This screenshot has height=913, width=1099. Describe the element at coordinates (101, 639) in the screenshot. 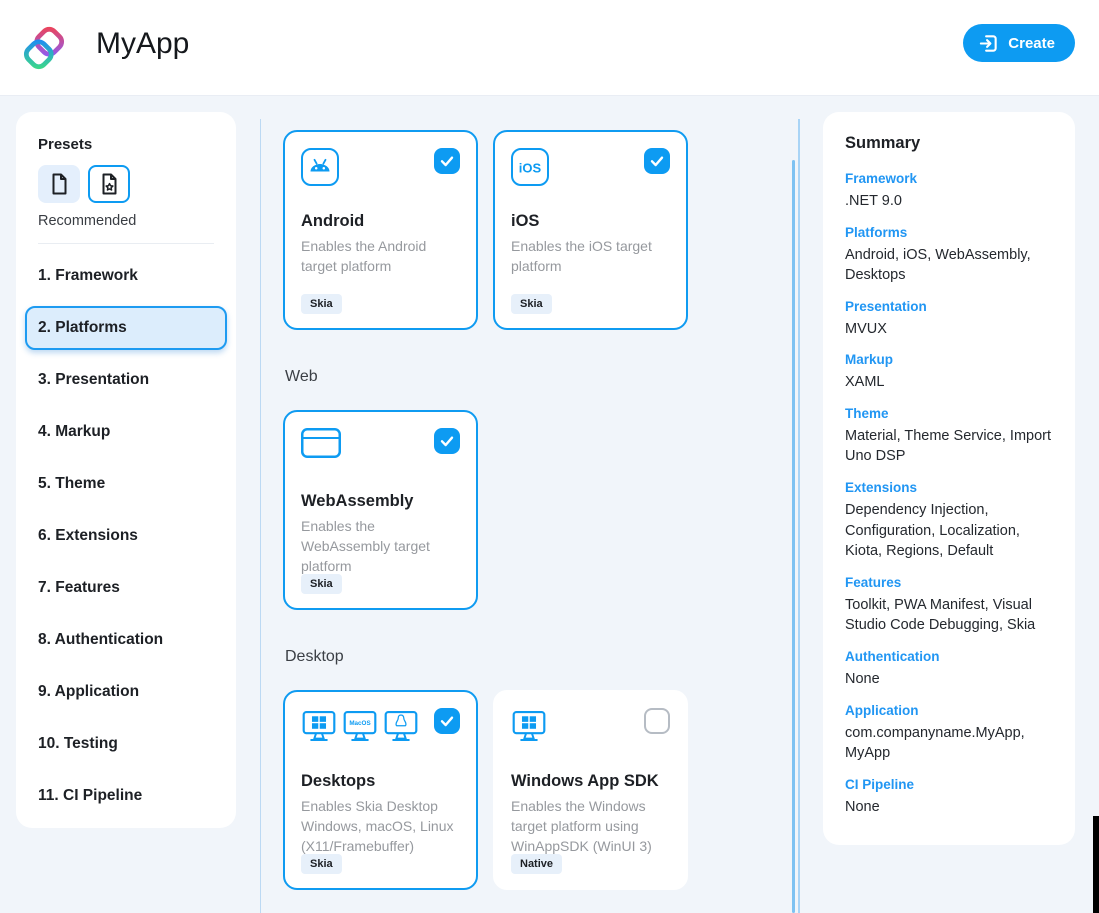

I see `sidebar-step-authentication: 8. Authentication` at that location.